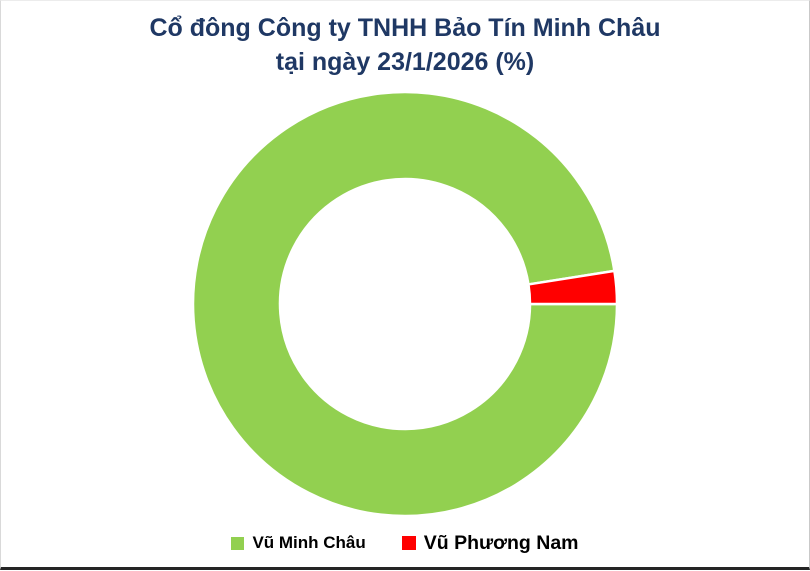  I want to click on legend-item-vu-phuong-nam: Vũ Phương Nam, so click(490, 543).